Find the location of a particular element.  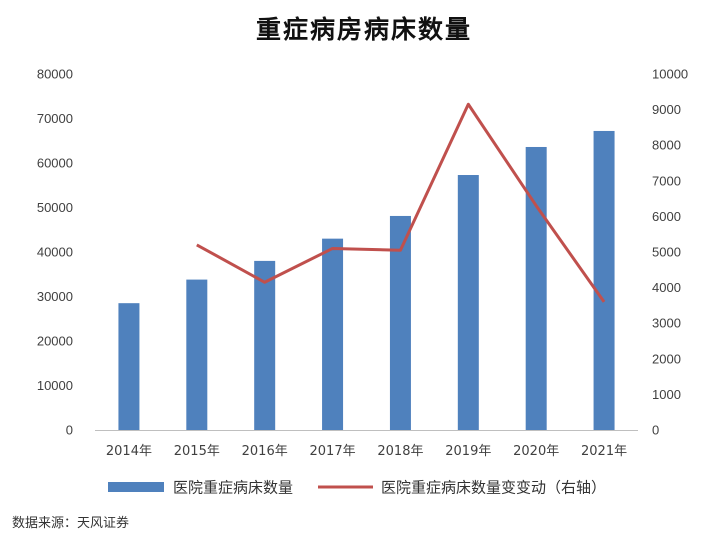

legend-label-line: 医院重症病床数量变变动（右轴） is located at coordinates (493, 488).